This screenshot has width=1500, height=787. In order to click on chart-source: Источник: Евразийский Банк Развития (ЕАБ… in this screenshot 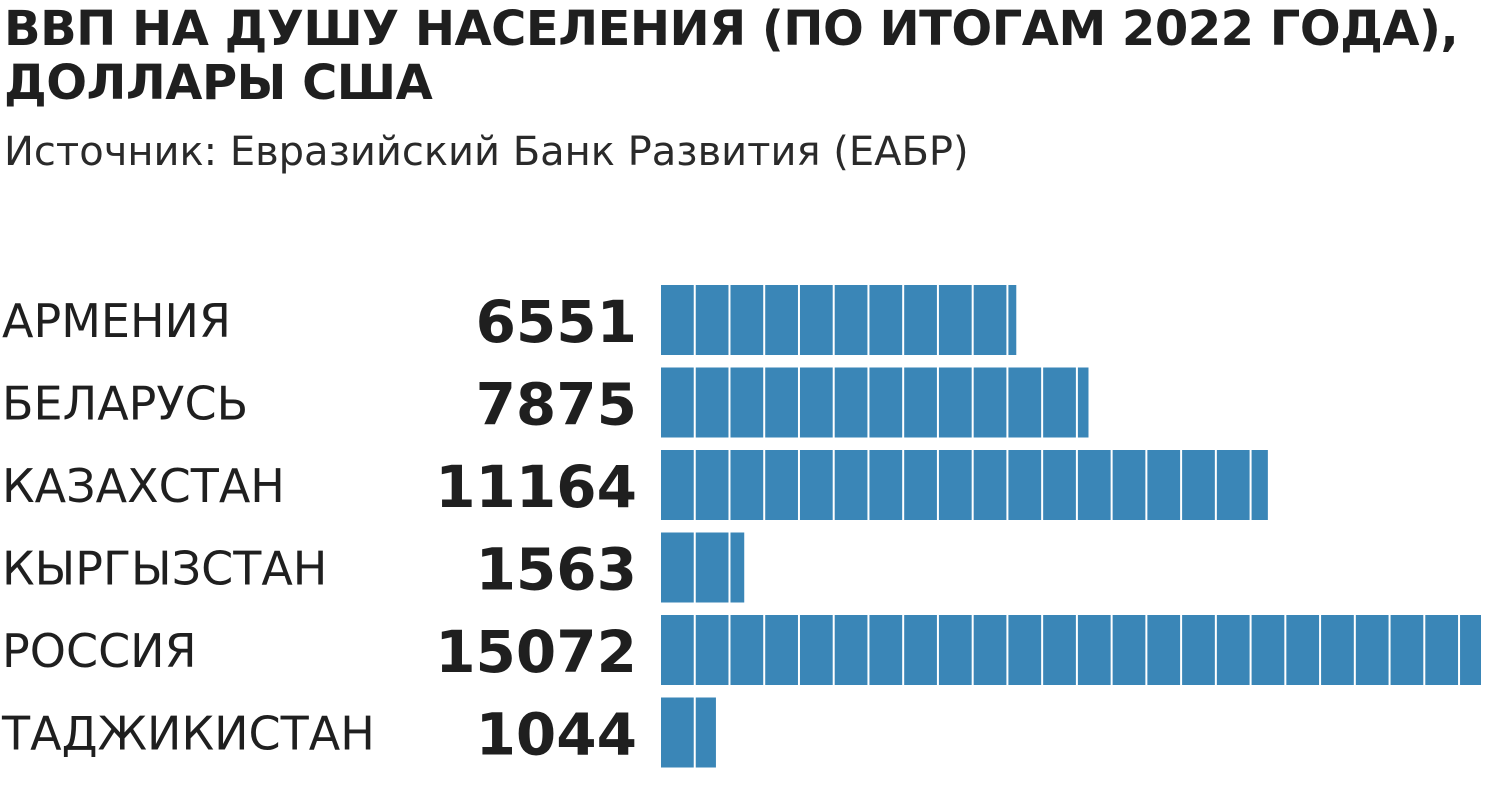, I will do `click(486, 152)`.